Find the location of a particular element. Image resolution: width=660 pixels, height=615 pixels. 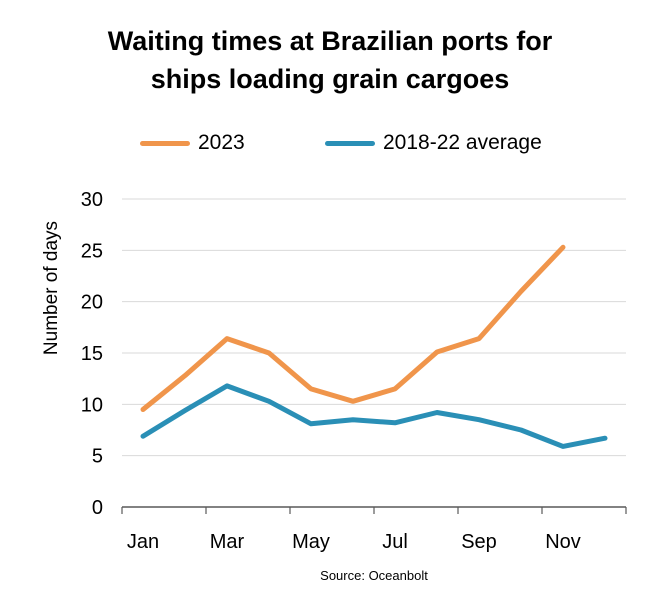

y-tick-label-0: 0 is located at coordinates (97, 508).